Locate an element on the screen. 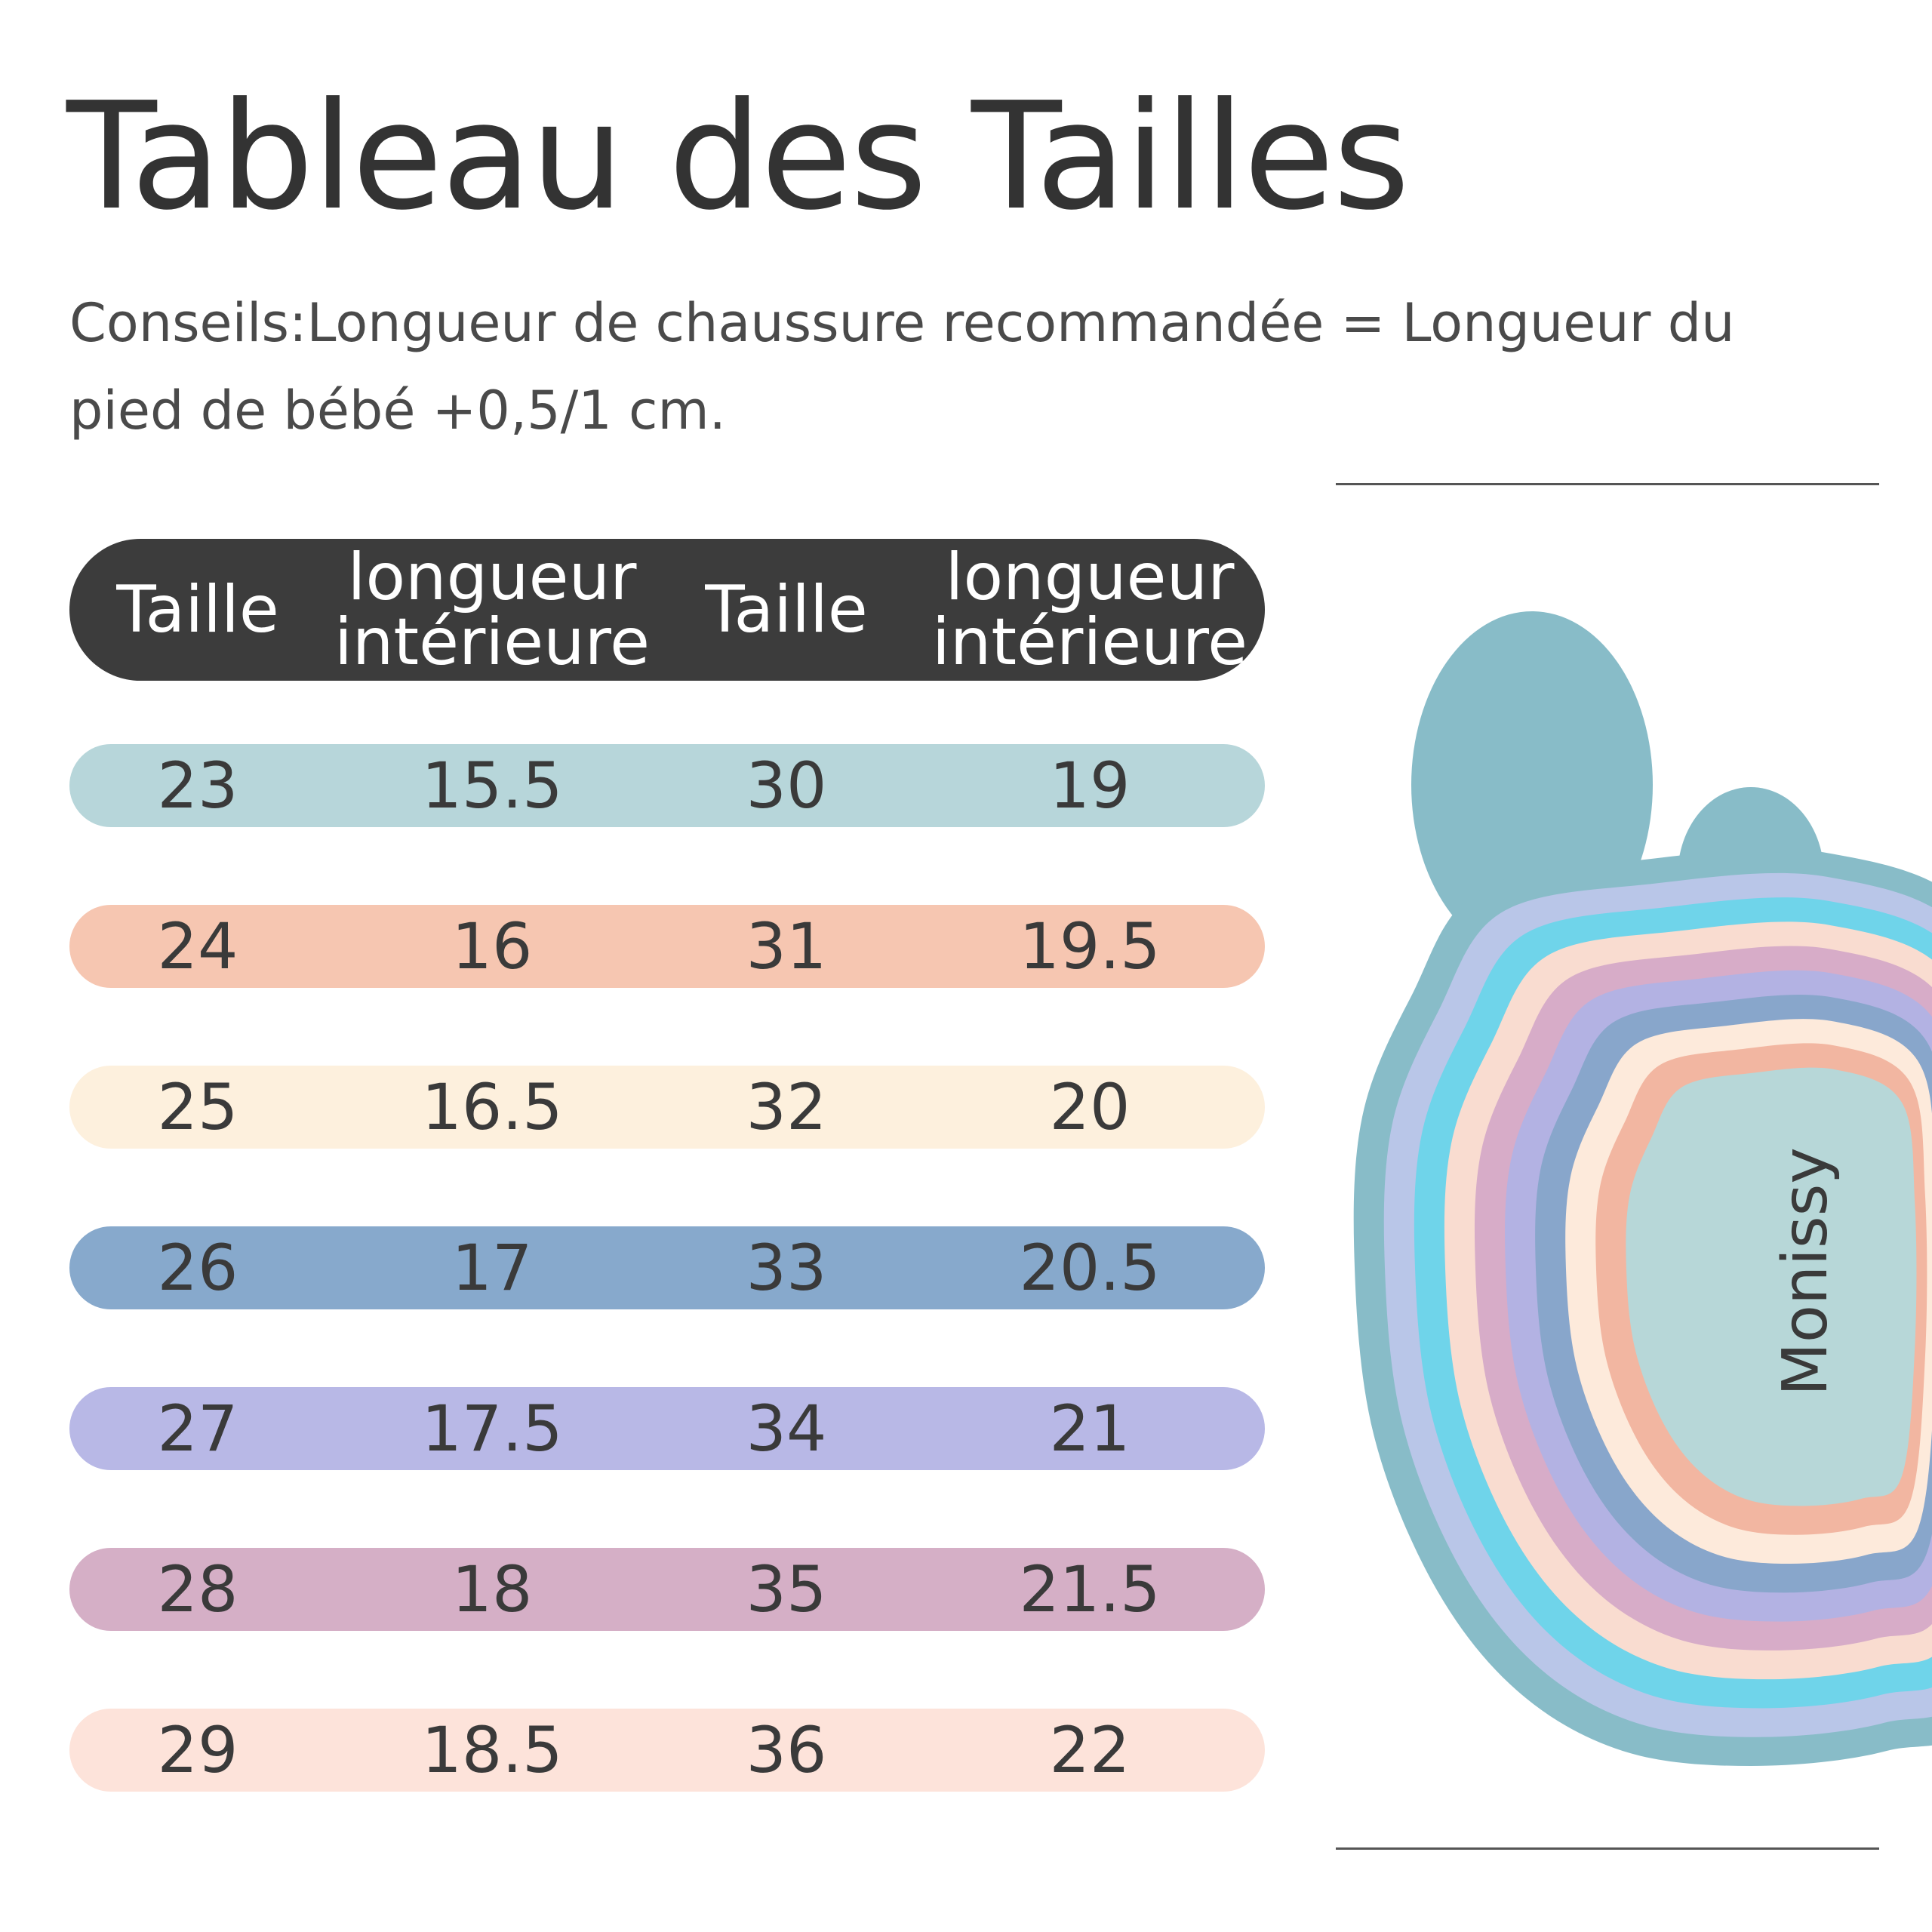 The width and height of the screenshot is (1932, 1932). table-row: 24 16 31 19.5 is located at coordinates (667, 946).